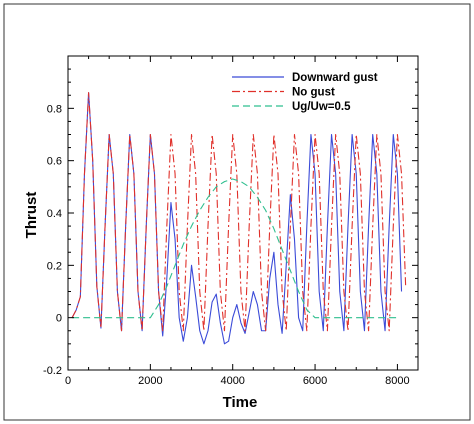 Image resolution: width=474 pixels, height=424 pixels. I want to click on y-tick-label: 0.6, so click(54, 162).